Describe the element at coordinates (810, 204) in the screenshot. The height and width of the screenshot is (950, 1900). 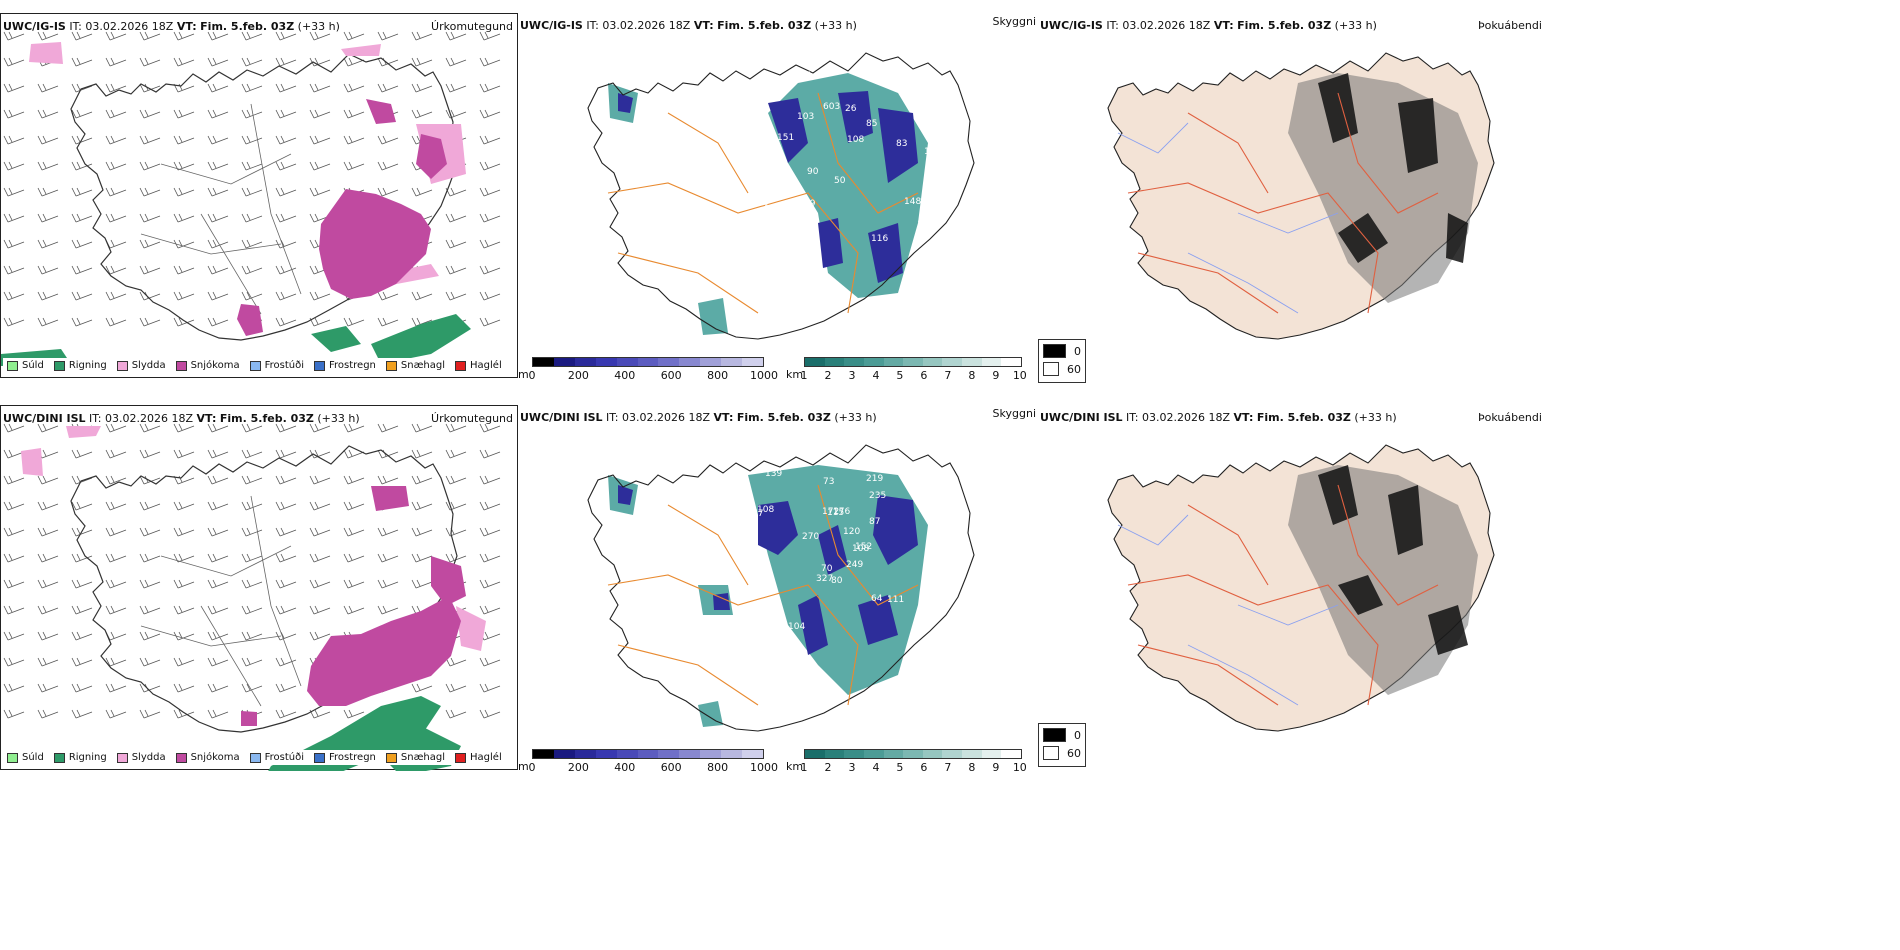
I see `visibility-value: 89` at that location.